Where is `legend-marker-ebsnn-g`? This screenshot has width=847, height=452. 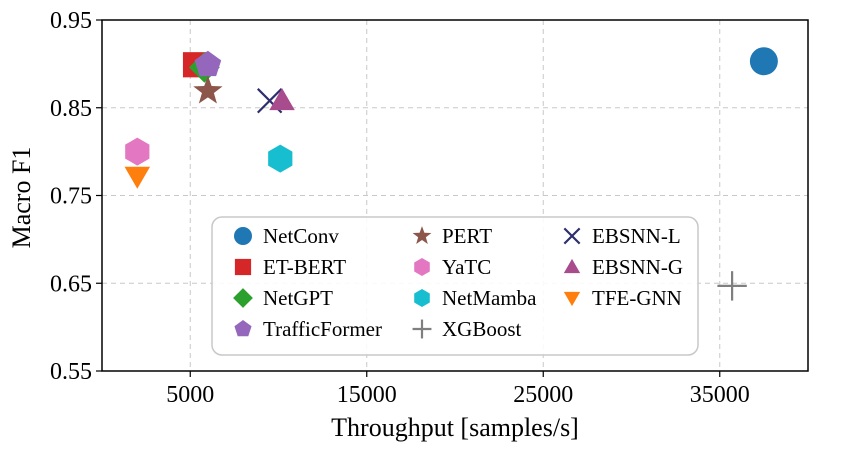
legend-marker-ebsnn-g is located at coordinates (572, 266).